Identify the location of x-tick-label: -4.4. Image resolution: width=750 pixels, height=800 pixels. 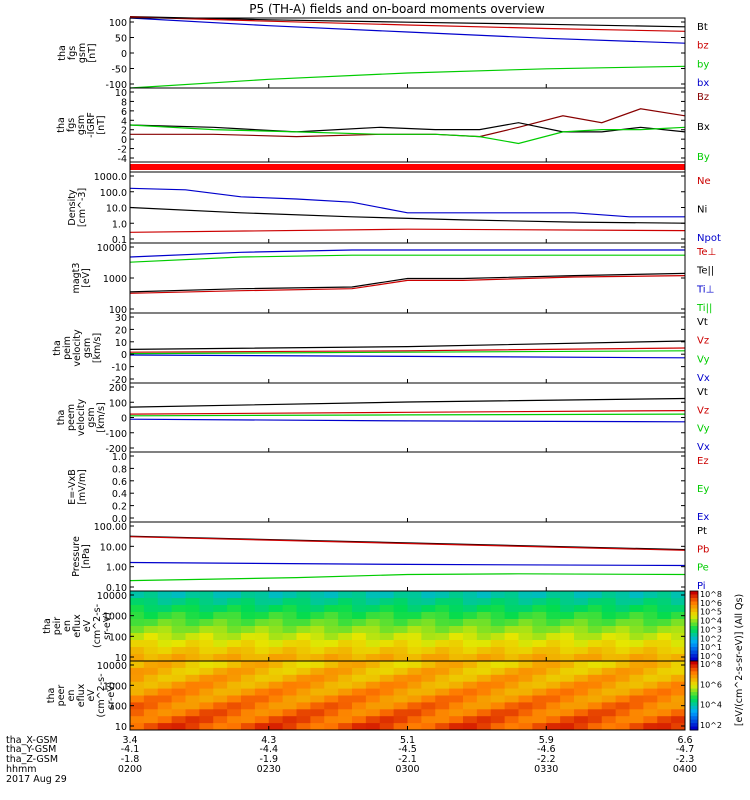
(268, 749).